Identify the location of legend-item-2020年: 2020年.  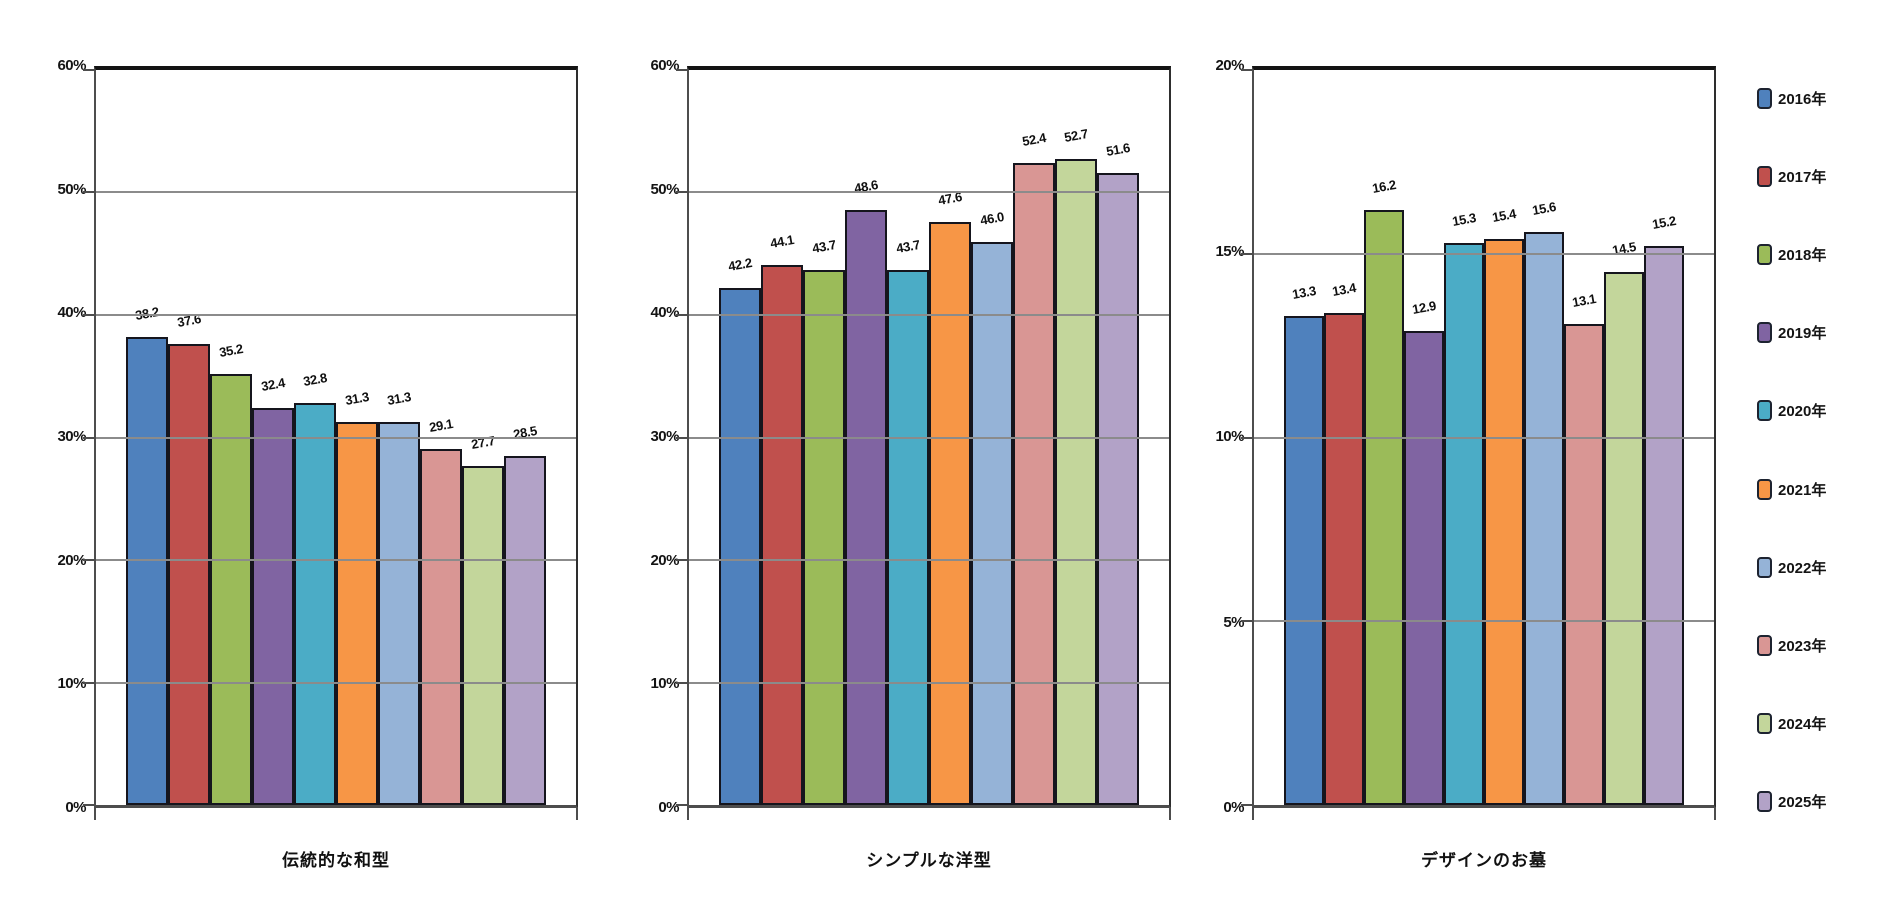
(1792, 411).